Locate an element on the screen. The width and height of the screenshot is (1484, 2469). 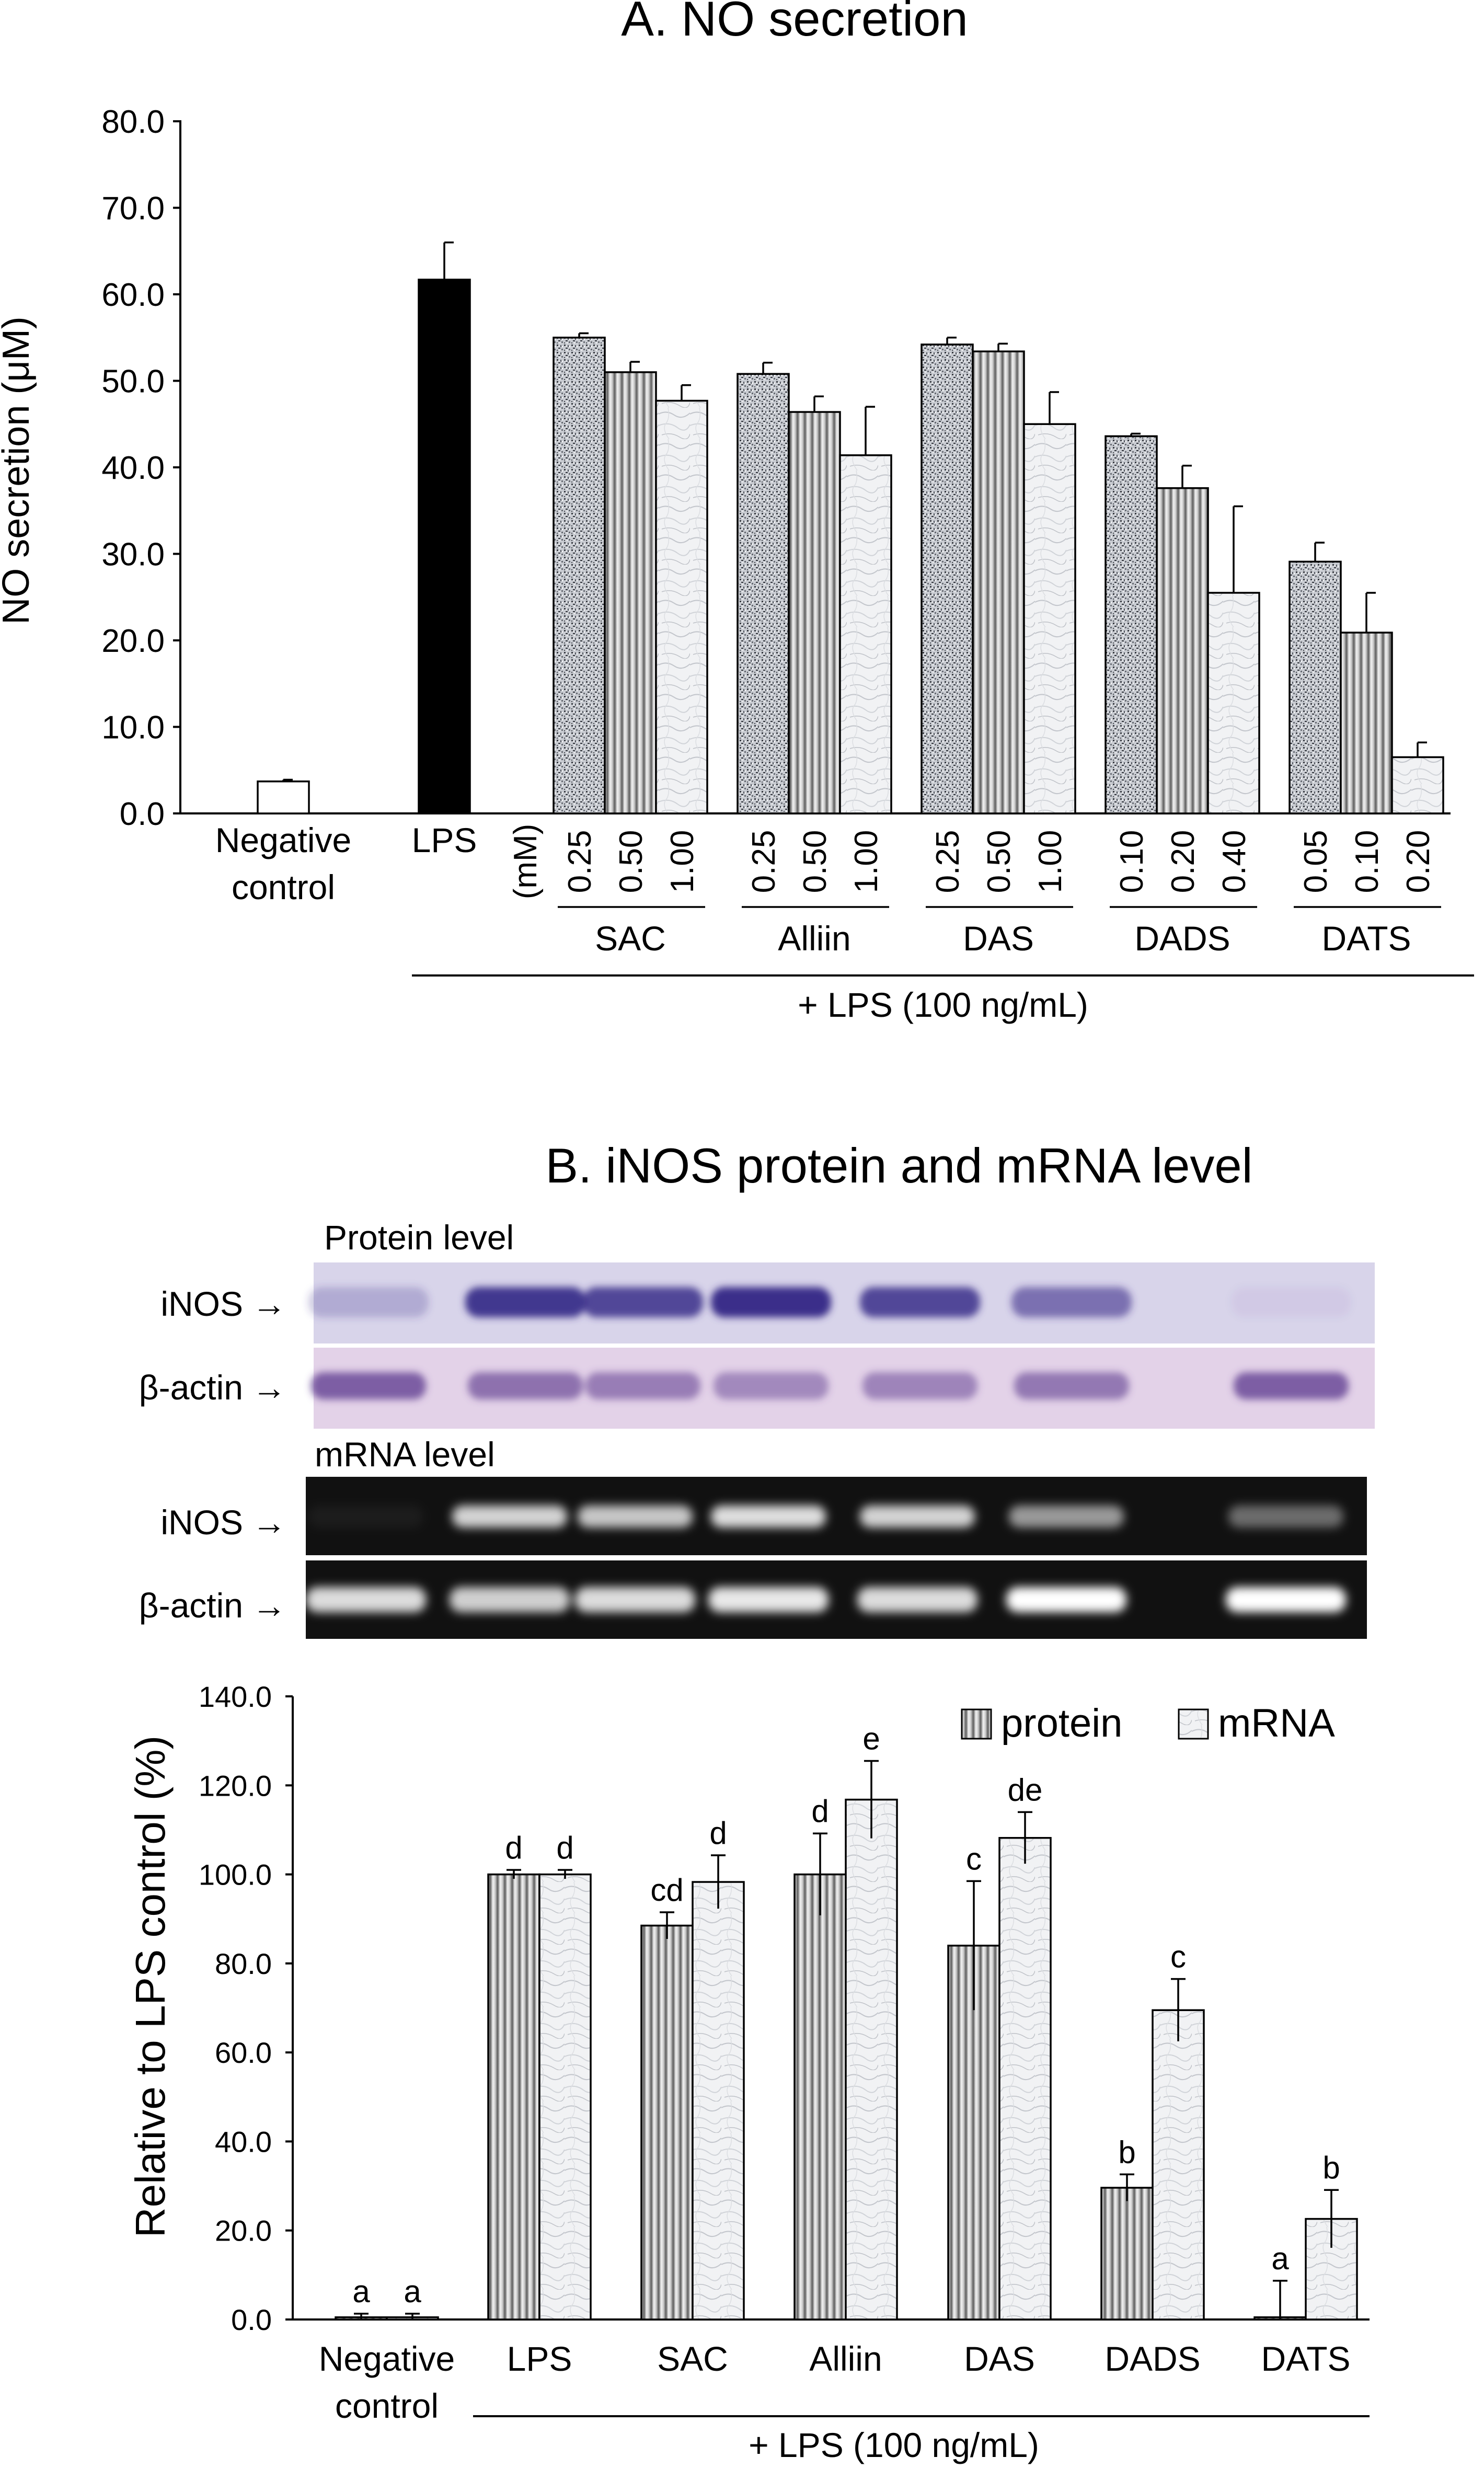
bar-das-0.50 is located at coordinates (998, 582).